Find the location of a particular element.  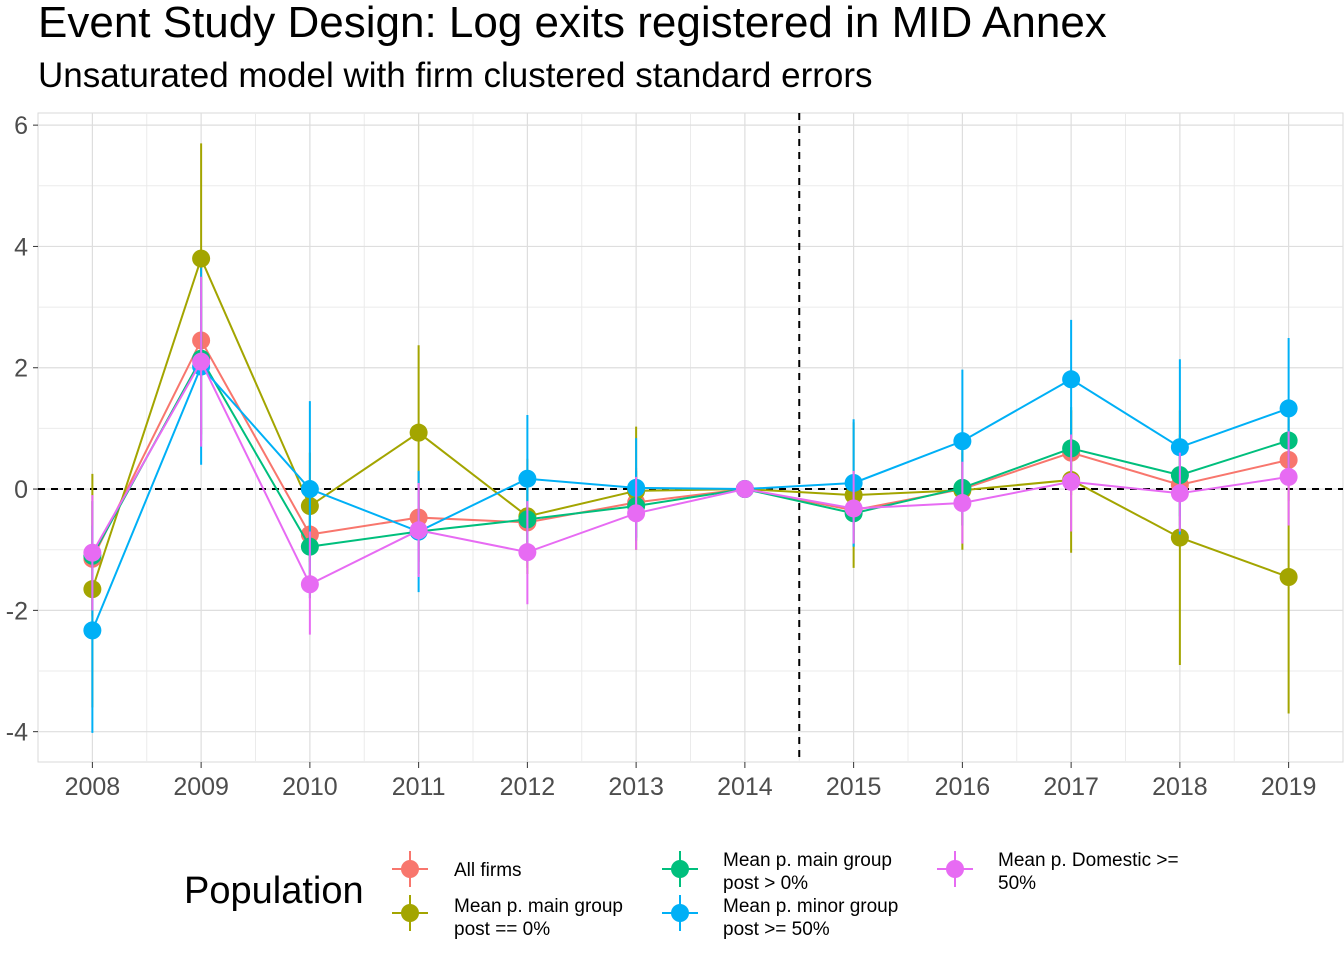

legend-label: post > 0% is located at coordinates (765, 883).